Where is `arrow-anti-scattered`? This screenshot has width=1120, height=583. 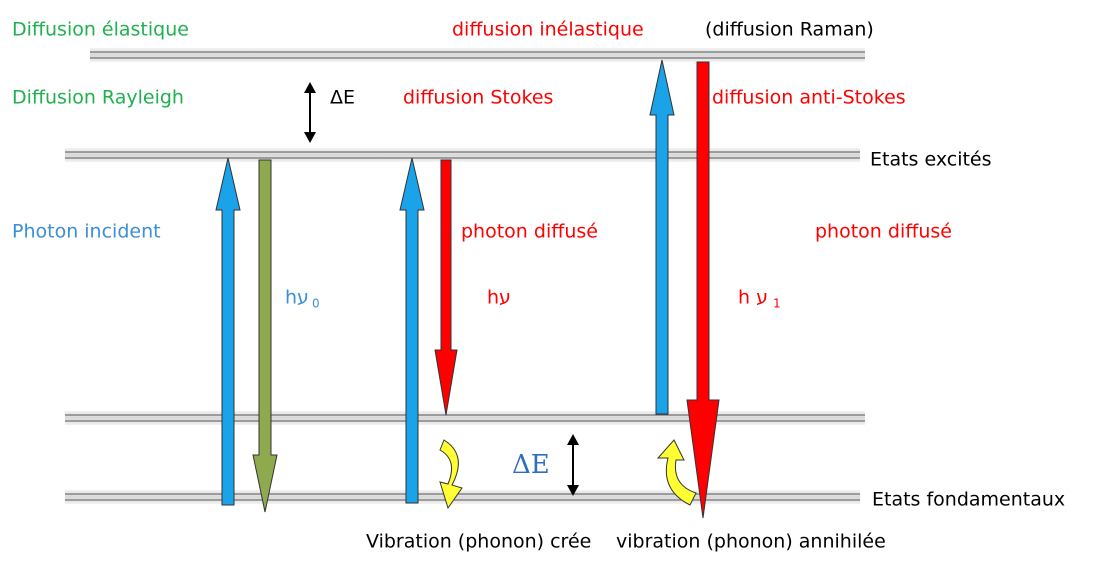
arrow-anti-scattered is located at coordinates (703, 290).